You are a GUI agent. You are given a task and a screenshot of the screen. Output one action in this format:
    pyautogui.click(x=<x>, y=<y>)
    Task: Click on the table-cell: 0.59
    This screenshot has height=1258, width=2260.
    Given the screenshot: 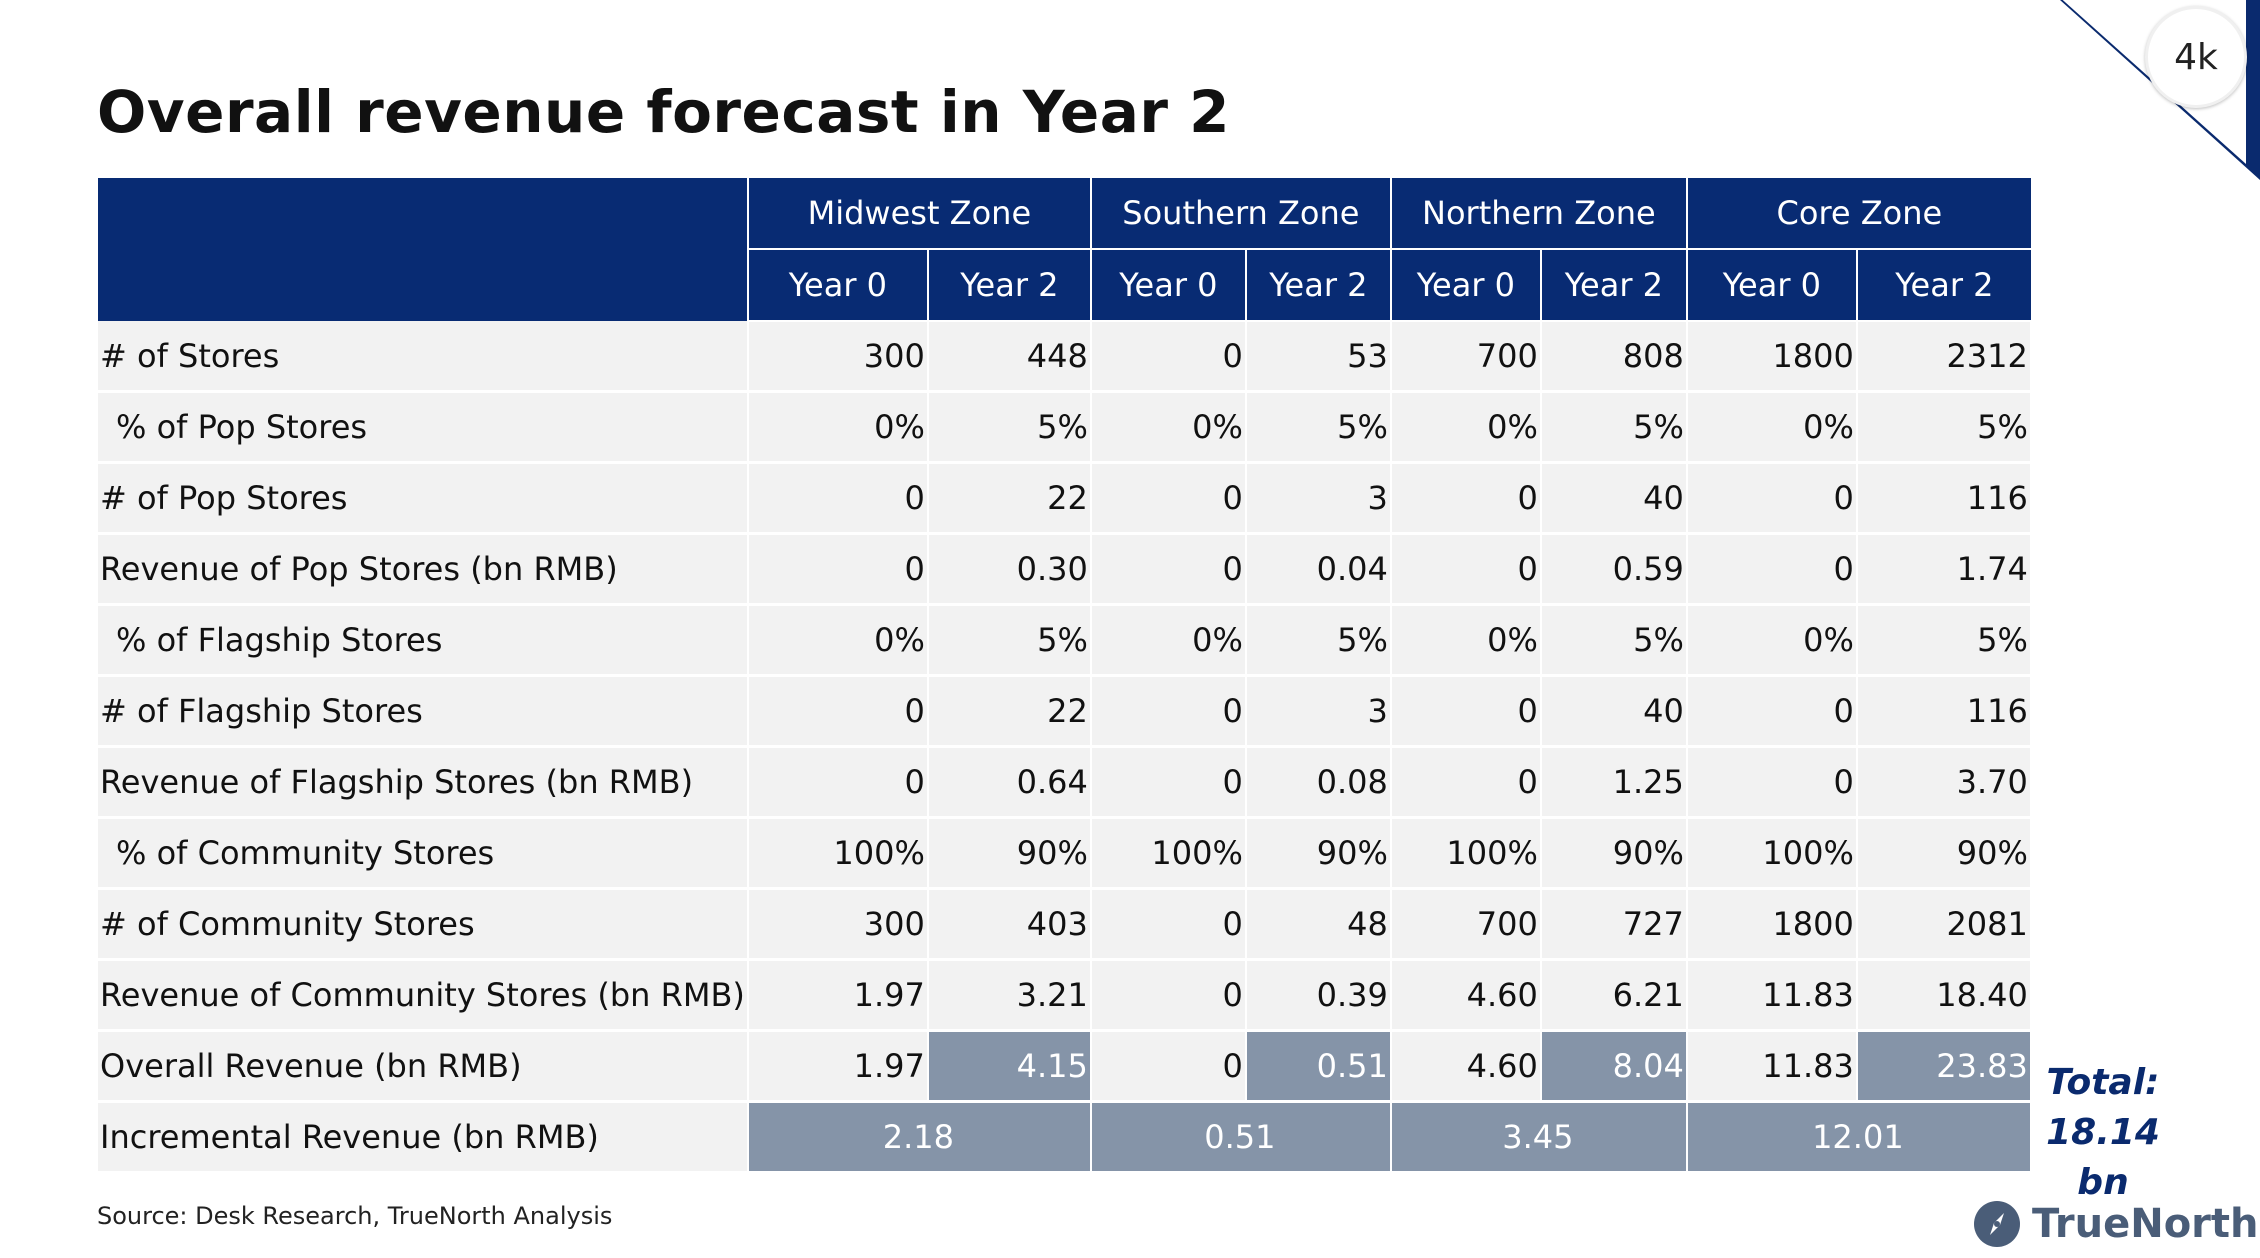 What is the action you would take?
    pyautogui.click(x=1614, y=569)
    